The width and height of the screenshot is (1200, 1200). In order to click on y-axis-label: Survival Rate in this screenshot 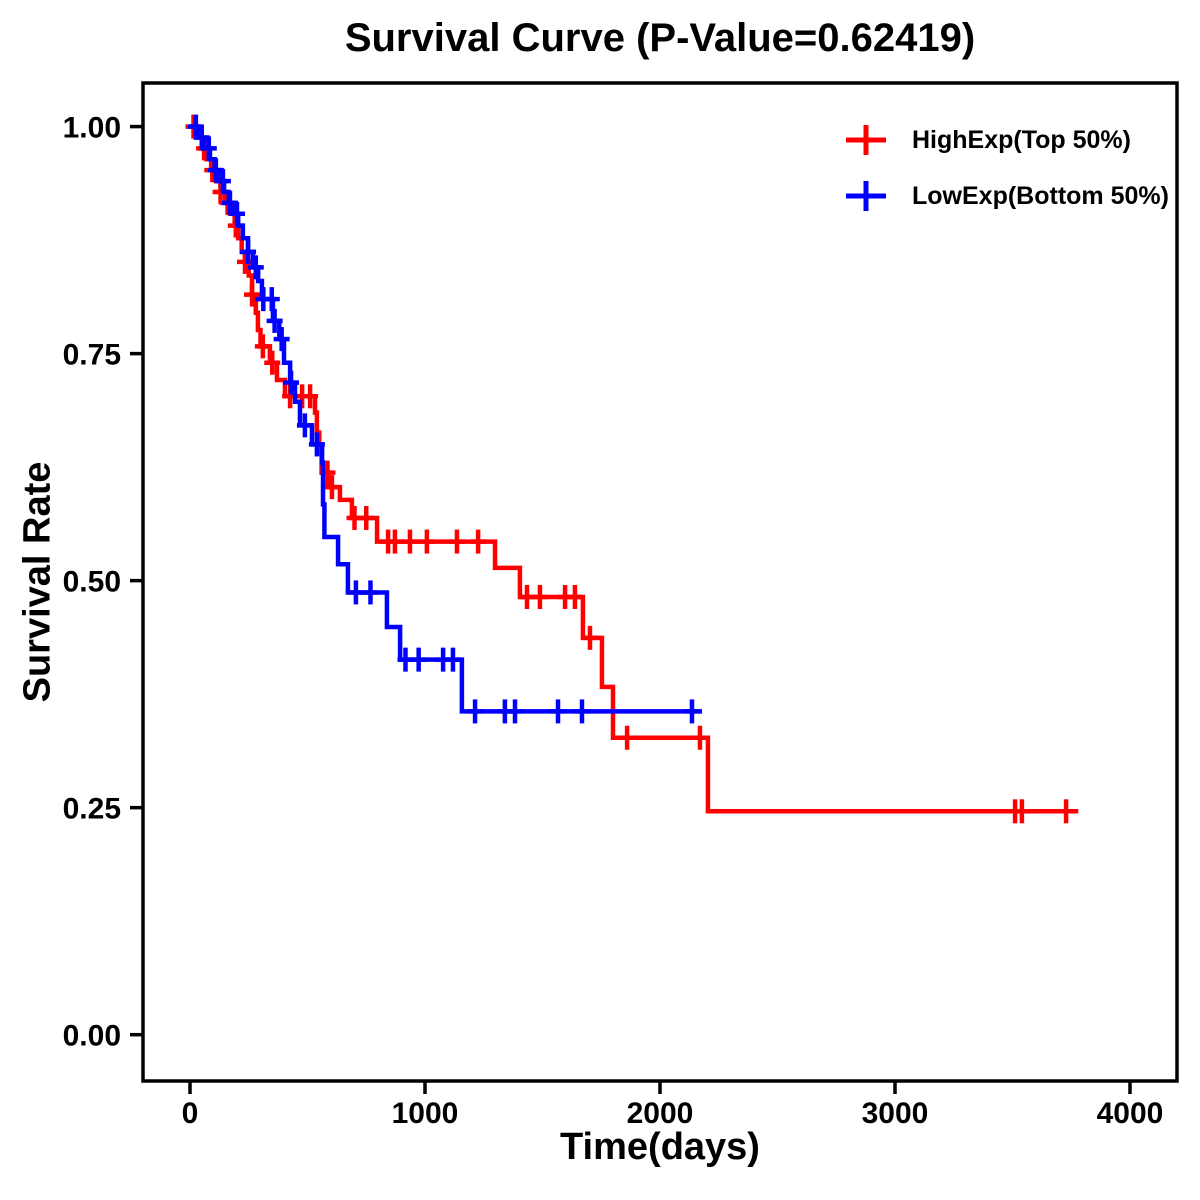, I will do `click(37, 582)`.